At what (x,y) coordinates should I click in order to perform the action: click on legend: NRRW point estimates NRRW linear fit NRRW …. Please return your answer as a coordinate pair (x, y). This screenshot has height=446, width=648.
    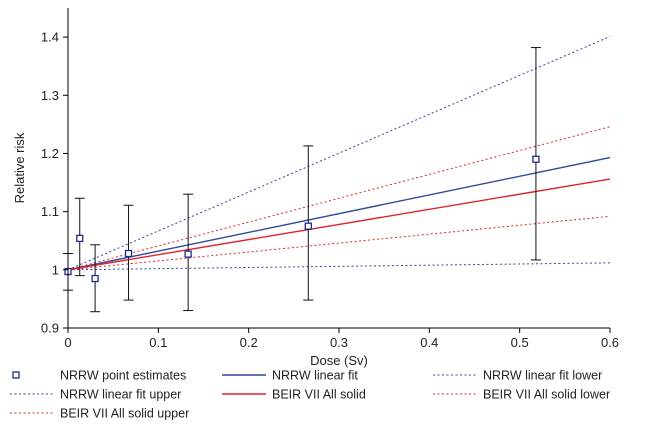
    Looking at the image, I should click on (310, 395).